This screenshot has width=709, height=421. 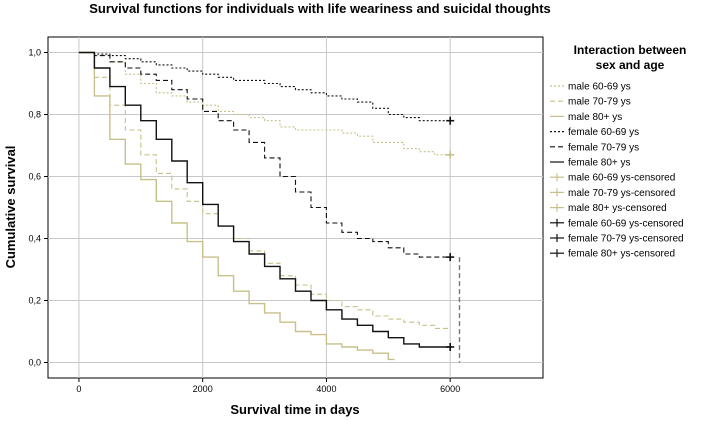 What do you see at coordinates (34, 363) in the screenshot?
I see `y-tick-label: 0,0` at bounding box center [34, 363].